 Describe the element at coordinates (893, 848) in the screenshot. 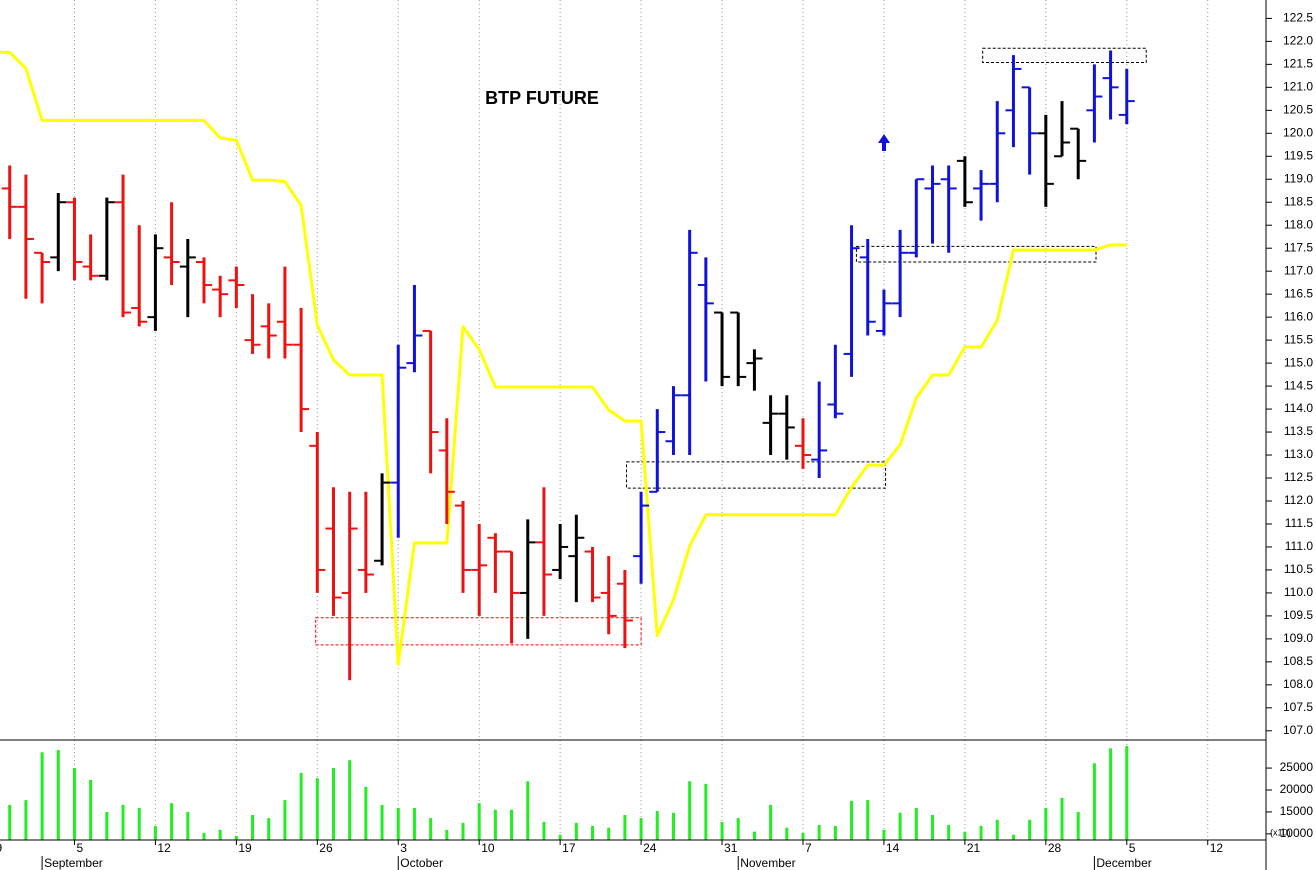

I see `x-tick-label: 14` at that location.